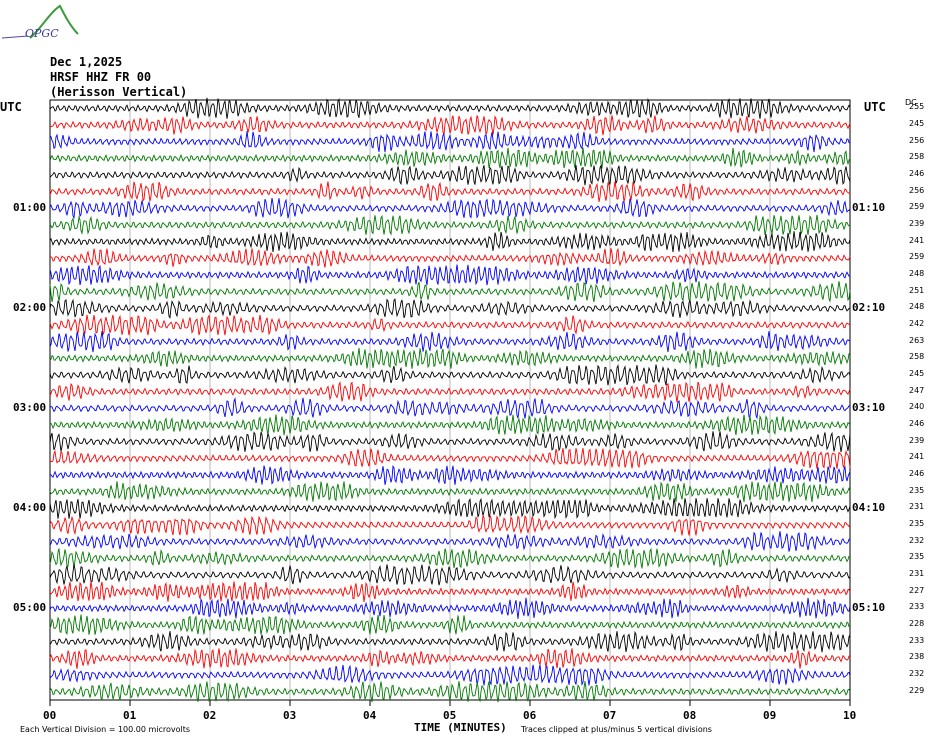  What do you see at coordinates (210, 715) in the screenshot?
I see `x-tick-label: 02` at bounding box center [210, 715].